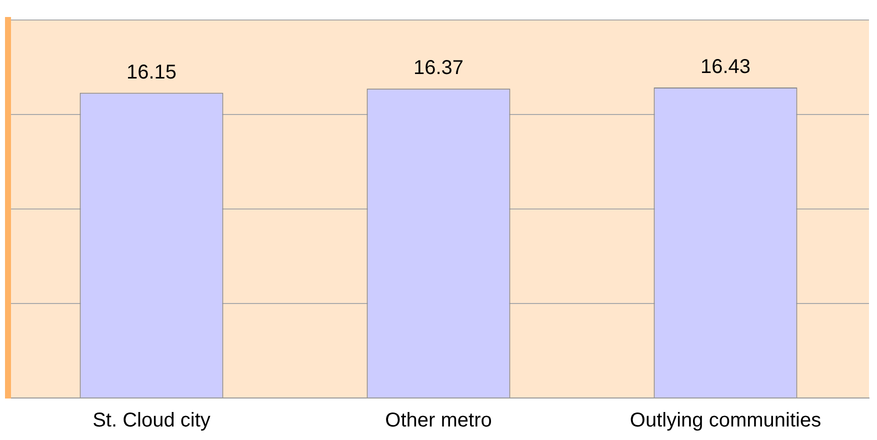  I want to click on data-label: 16.43, so click(725, 67).